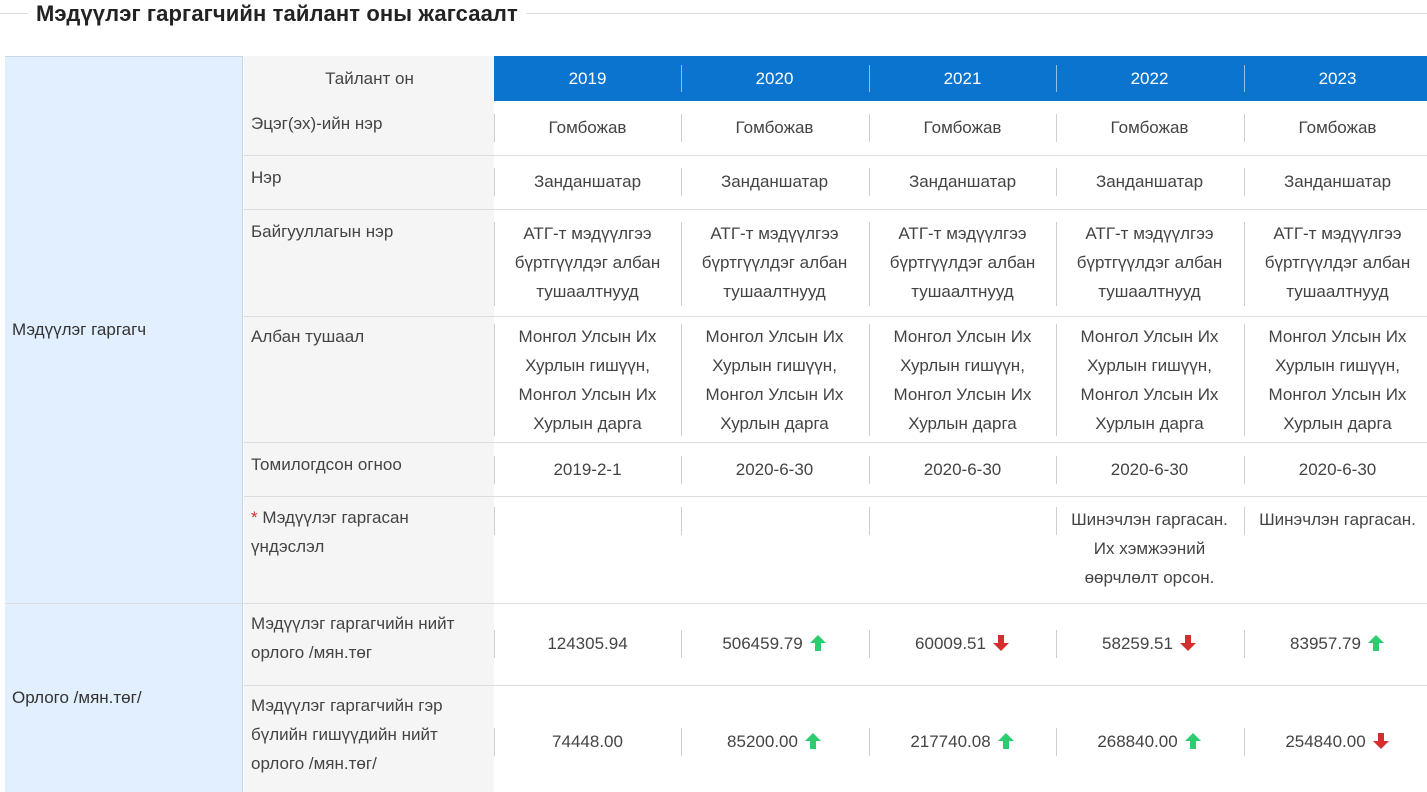 This screenshot has height=792, width=1427. I want to click on family-income-label-line2: бүлийн гишүүдийн нийт, so click(344, 734).